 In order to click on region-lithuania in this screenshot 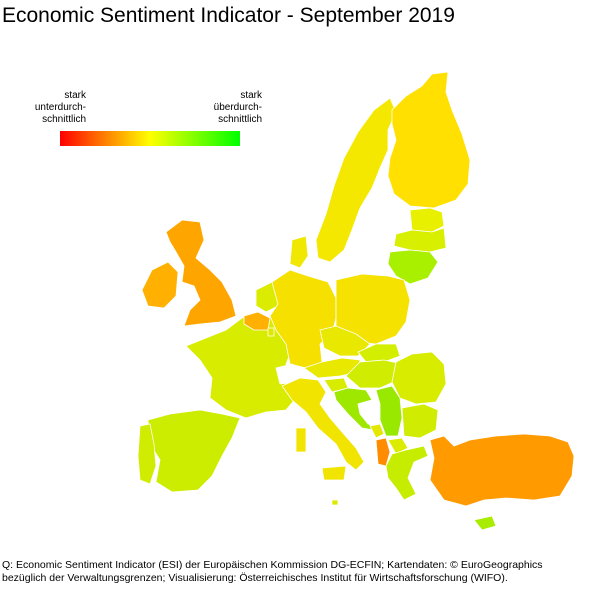, I will do `click(413, 267)`.